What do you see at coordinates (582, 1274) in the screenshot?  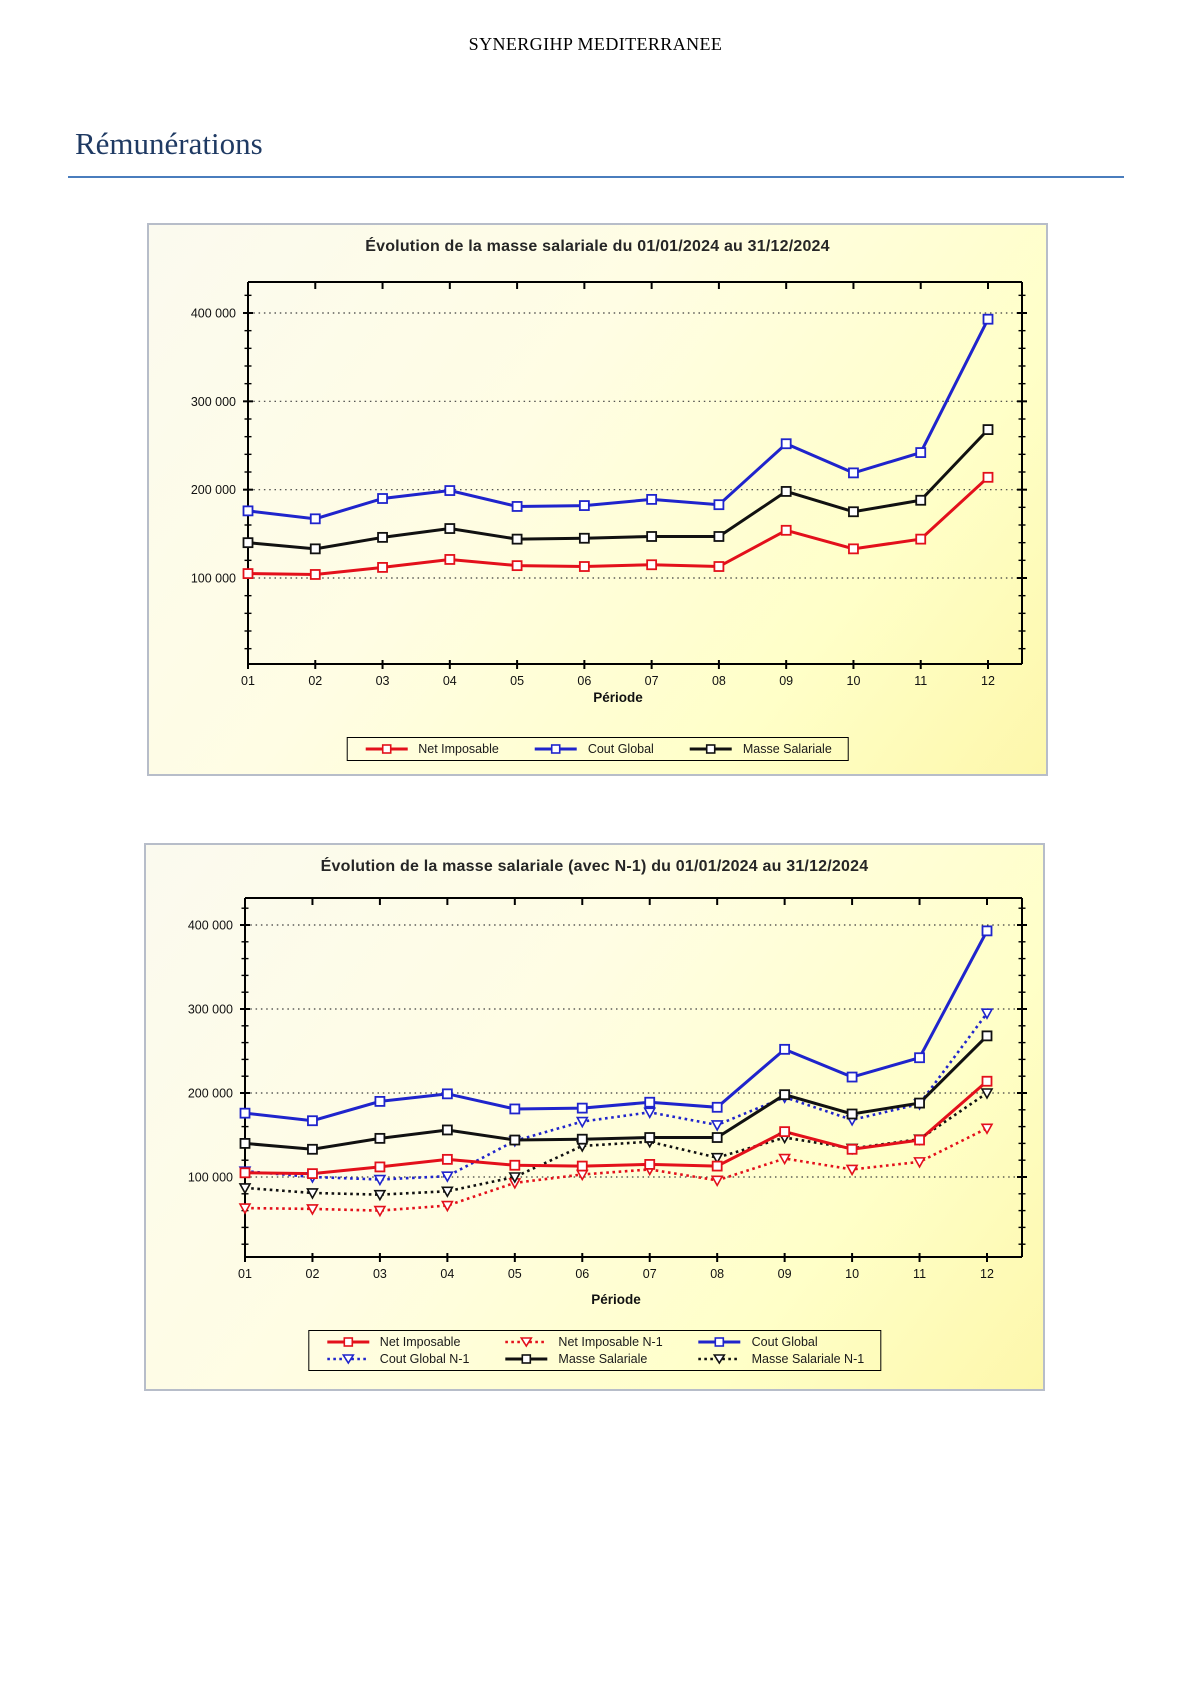 I see `x-tick-label: 06` at bounding box center [582, 1274].